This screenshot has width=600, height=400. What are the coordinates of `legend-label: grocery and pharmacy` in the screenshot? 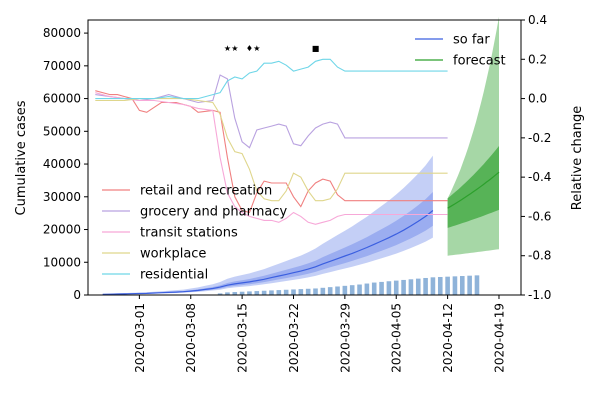 It's located at (214, 212).